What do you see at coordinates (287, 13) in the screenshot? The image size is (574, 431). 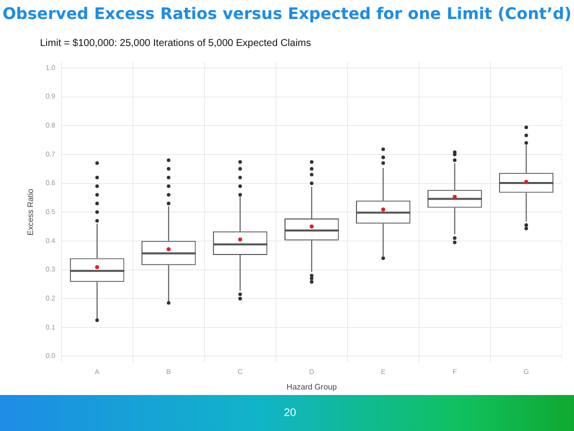 I see `chart-title: Observed Excess Ratios versus Expected for one Limit (Cont’d)` at bounding box center [287, 13].